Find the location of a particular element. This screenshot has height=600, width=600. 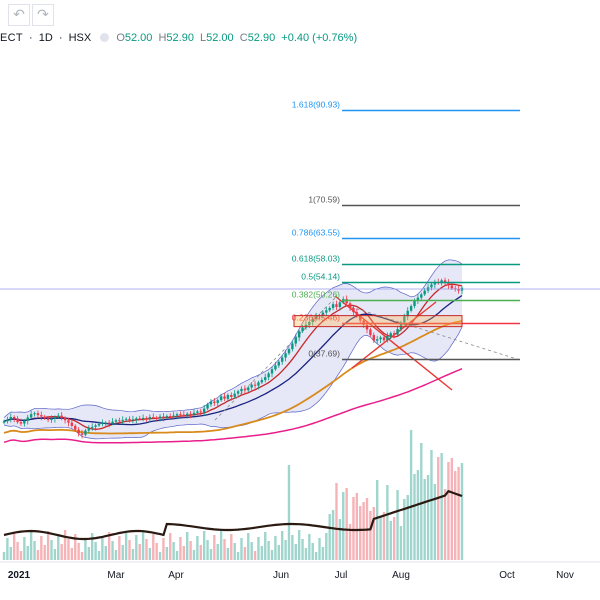

open-label: O is located at coordinates (120, 38).